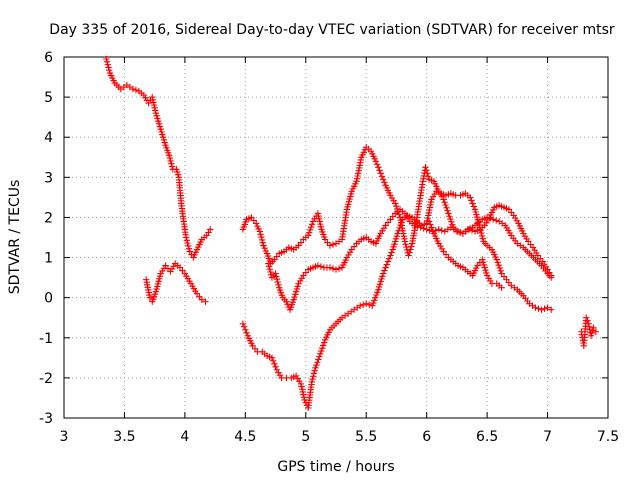 Image resolution: width=640 pixels, height=484 pixels. What do you see at coordinates (245, 437) in the screenshot?
I see `x-tick-label: 4.5` at bounding box center [245, 437].